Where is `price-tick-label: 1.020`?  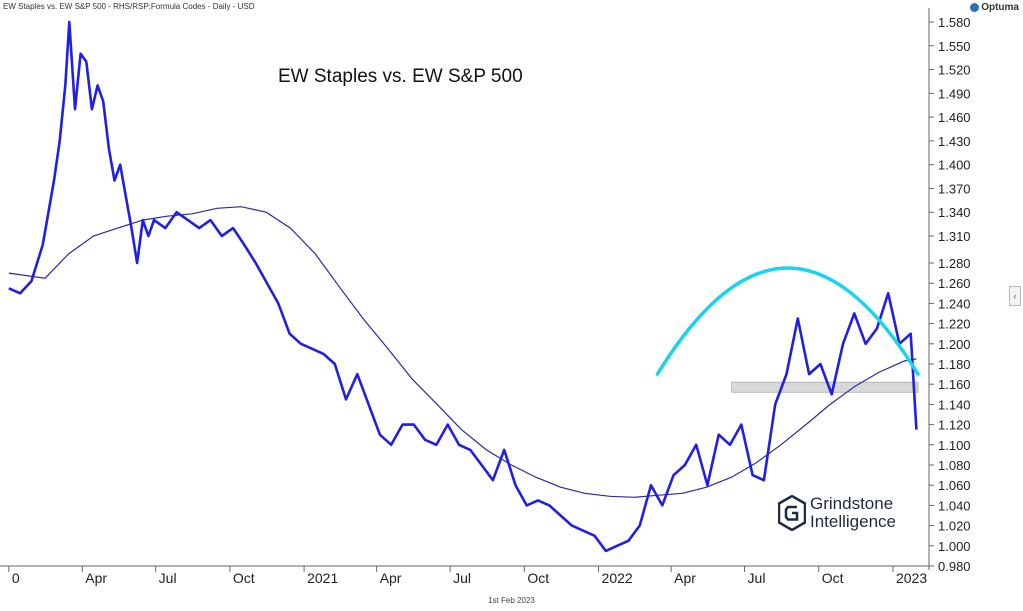 price-tick-label: 1.020 is located at coordinates (954, 526).